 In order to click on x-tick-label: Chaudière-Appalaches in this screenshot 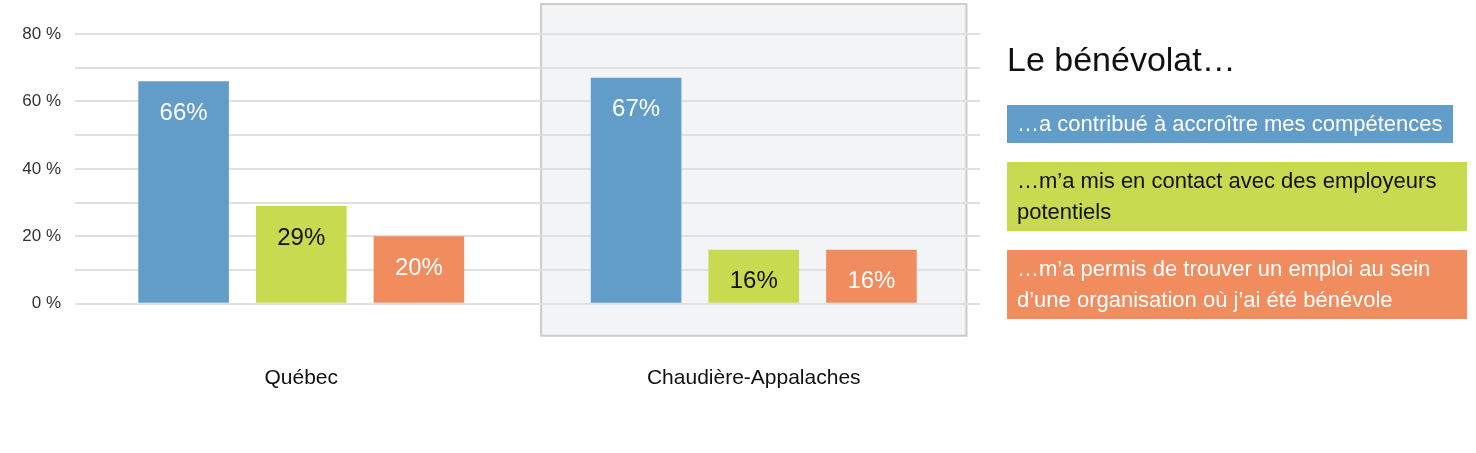, I will do `click(753, 377)`.